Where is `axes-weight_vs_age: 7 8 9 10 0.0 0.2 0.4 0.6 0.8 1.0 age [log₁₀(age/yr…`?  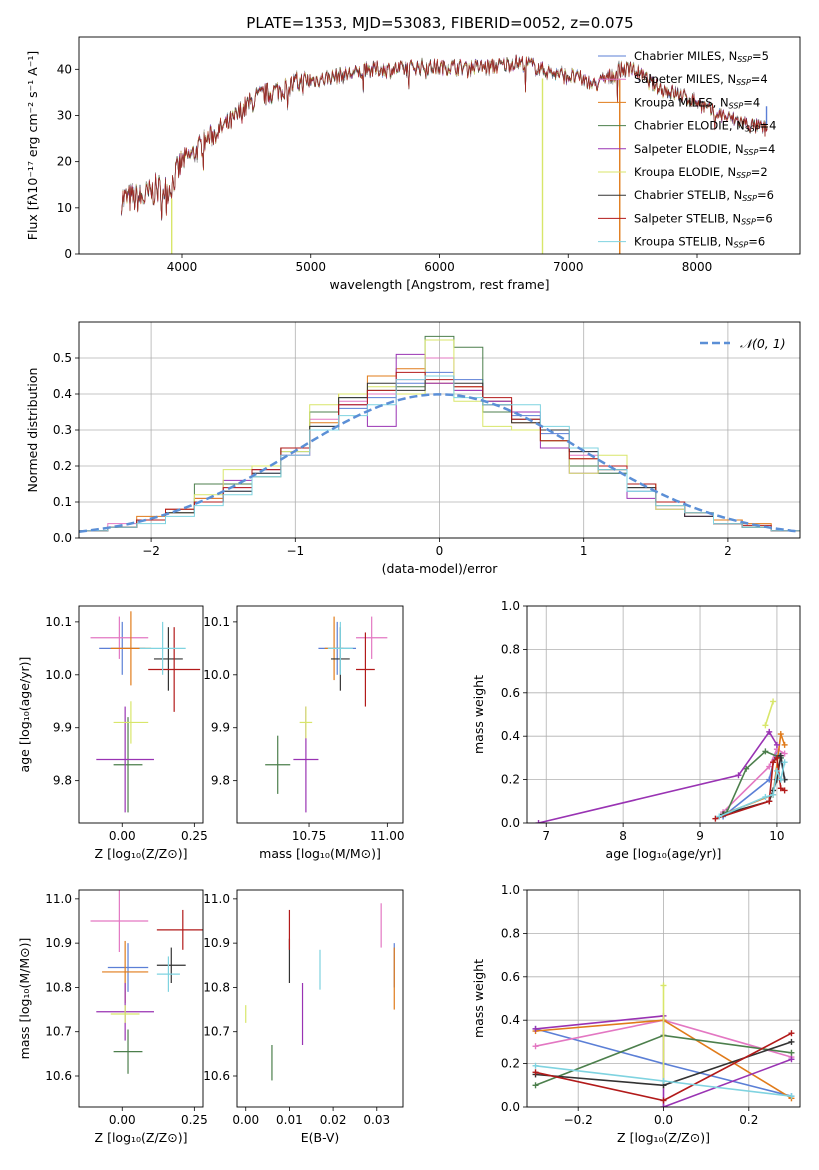 axes-weight_vs_age: 7 8 9 10 0.0 0.2 0.4 0.6 0.8 1.0 age [log₁₀(age/yr… is located at coordinates (636, 730).